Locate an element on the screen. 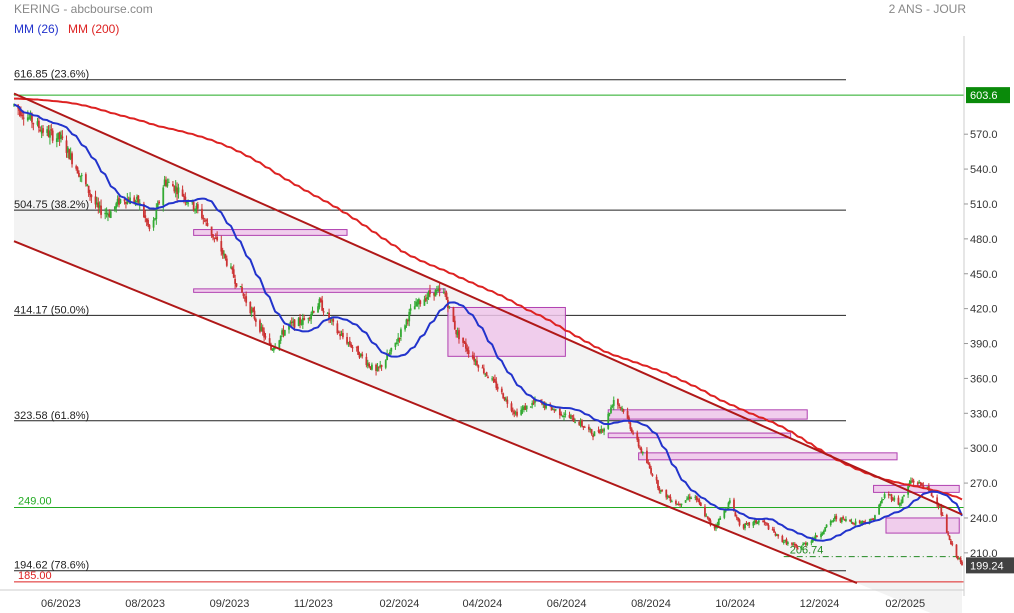 The image size is (1014, 613). high-value-label: 603.6 is located at coordinates (984, 96).